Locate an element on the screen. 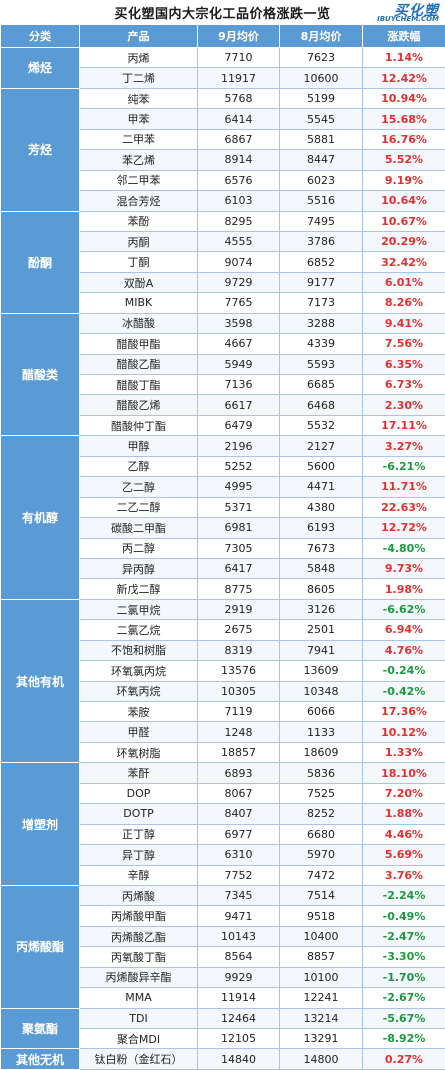 This screenshot has height=1070, width=445. aug-price-cell: 6852 is located at coordinates (321, 262).